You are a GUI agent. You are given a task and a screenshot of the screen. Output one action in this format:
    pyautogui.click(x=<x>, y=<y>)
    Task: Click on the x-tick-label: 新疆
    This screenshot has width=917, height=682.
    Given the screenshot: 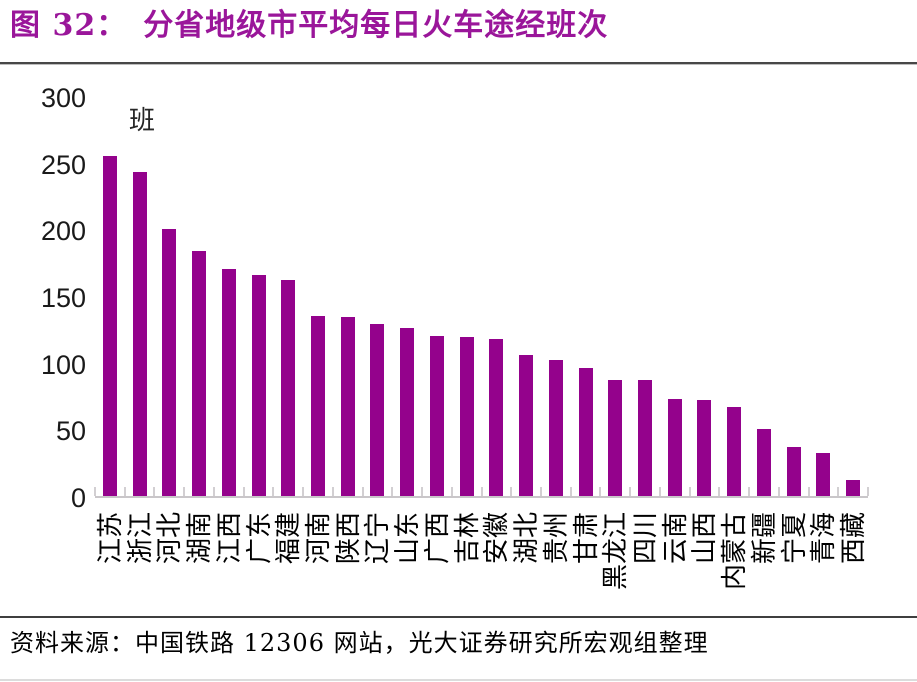 What is the action you would take?
    pyautogui.click(x=763, y=538)
    